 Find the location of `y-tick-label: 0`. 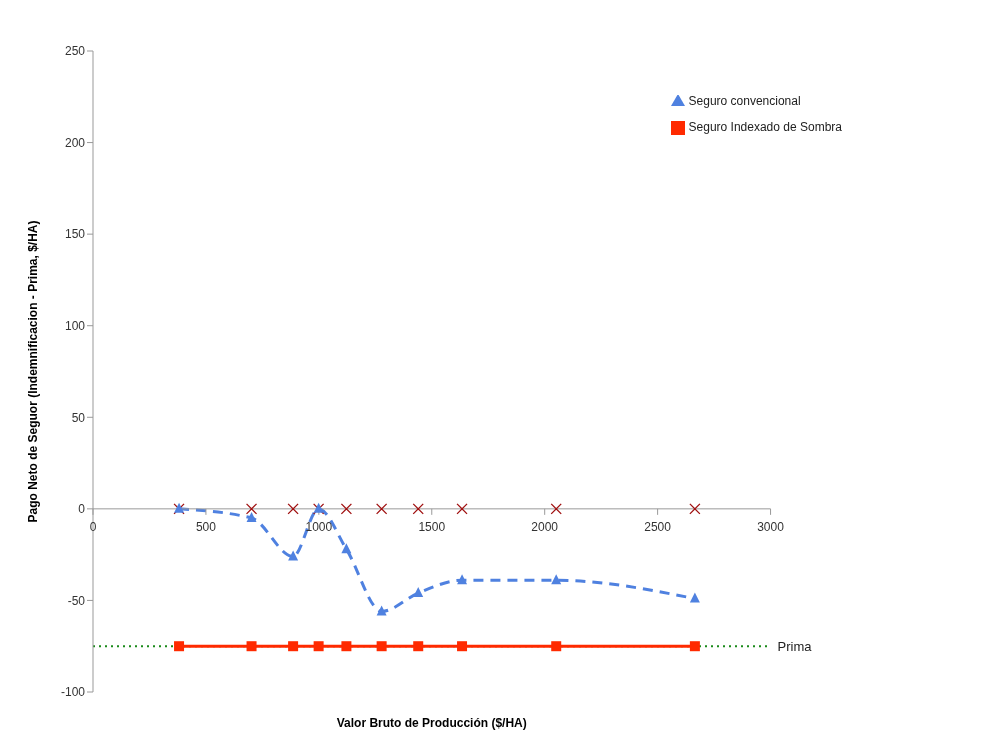

y-tick-label: 0 is located at coordinates (82, 509).